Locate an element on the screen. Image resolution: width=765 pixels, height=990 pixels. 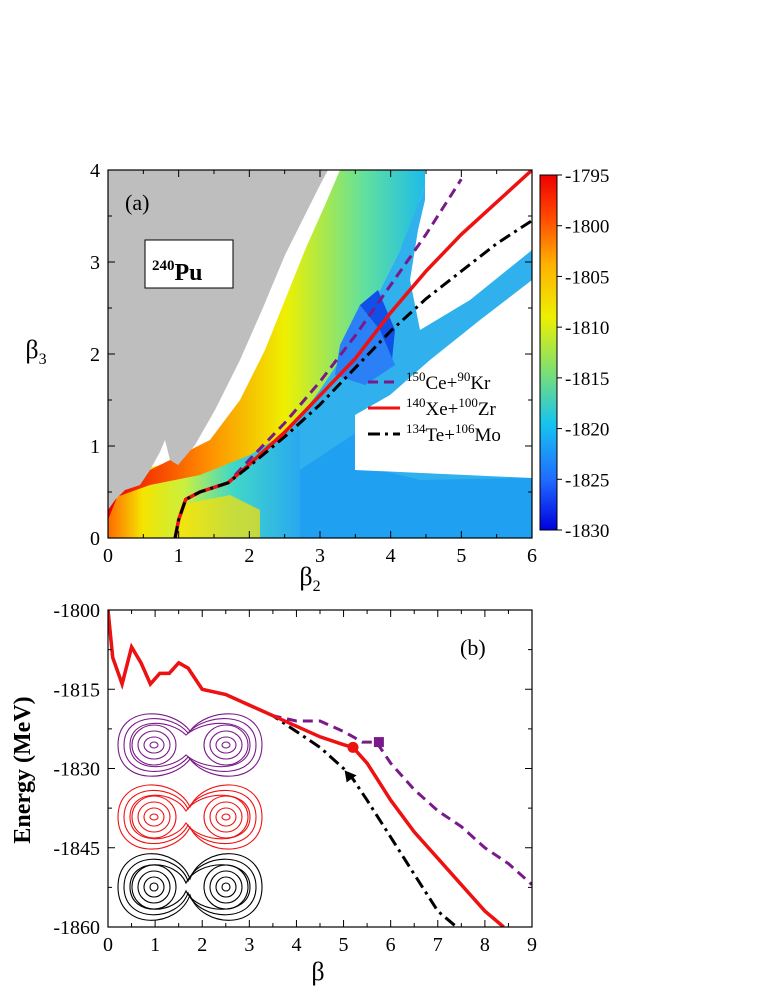
colorbar-tick-label: -1825 is located at coordinates (587, 480).